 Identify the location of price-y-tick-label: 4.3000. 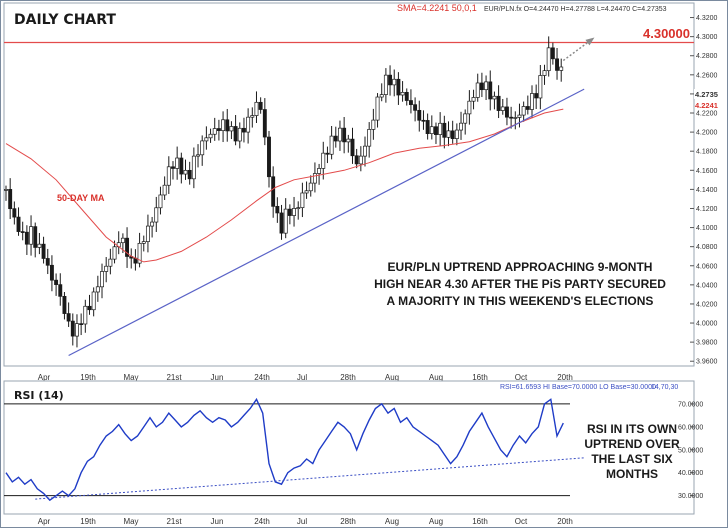
(707, 37).